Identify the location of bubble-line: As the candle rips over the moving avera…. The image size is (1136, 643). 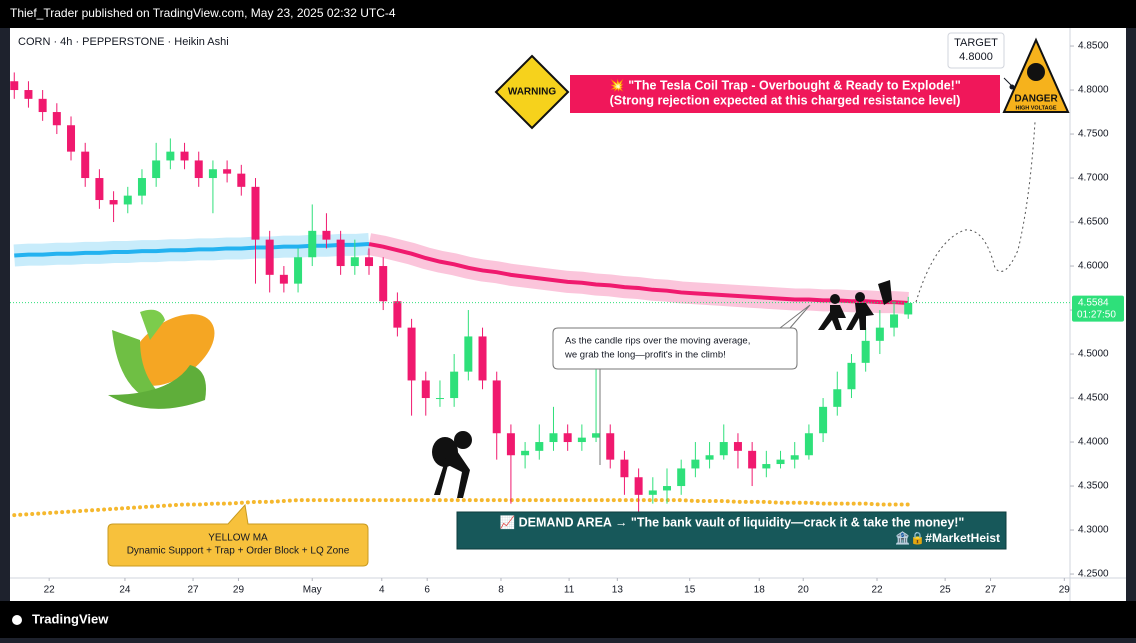
(657, 341).